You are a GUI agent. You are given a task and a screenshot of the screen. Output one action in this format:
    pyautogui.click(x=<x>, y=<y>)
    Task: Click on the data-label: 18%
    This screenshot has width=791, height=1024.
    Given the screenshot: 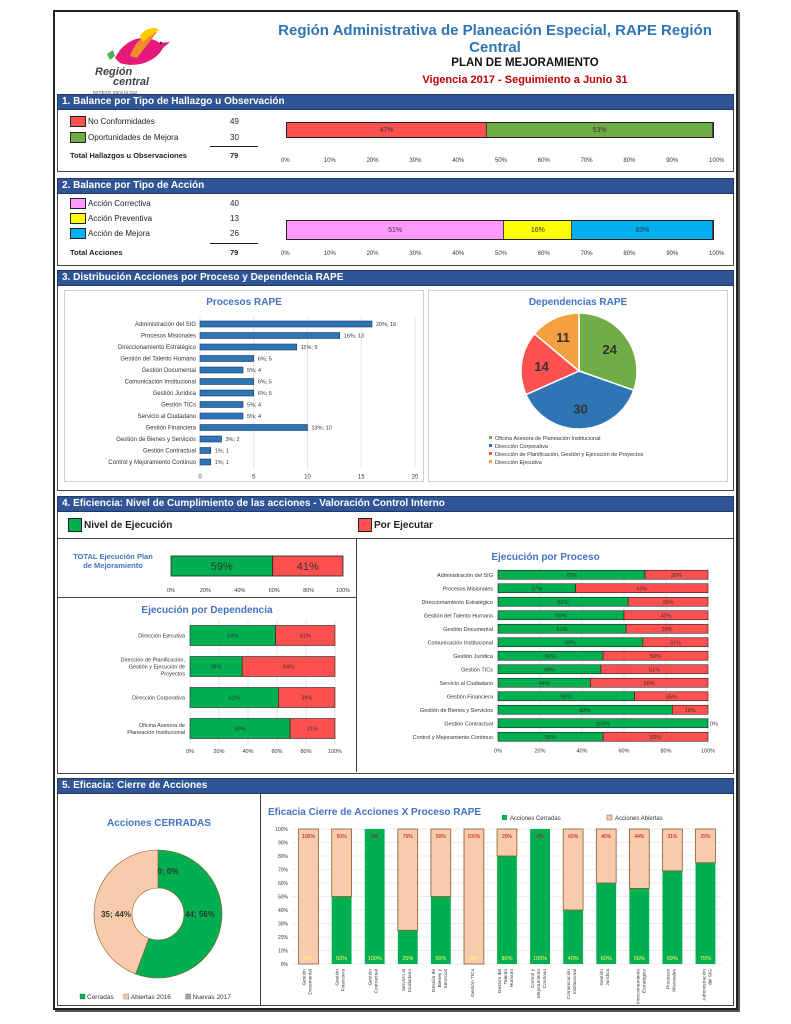 What is the action you would take?
    pyautogui.click(x=690, y=711)
    